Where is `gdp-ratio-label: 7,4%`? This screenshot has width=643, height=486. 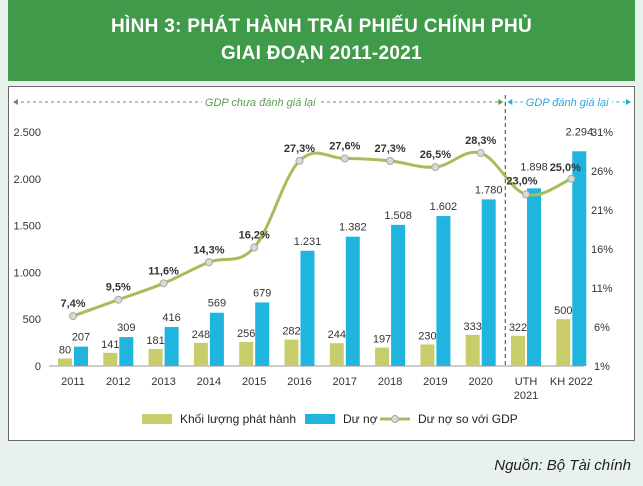 gdp-ratio-label: 7,4% is located at coordinates (72, 304).